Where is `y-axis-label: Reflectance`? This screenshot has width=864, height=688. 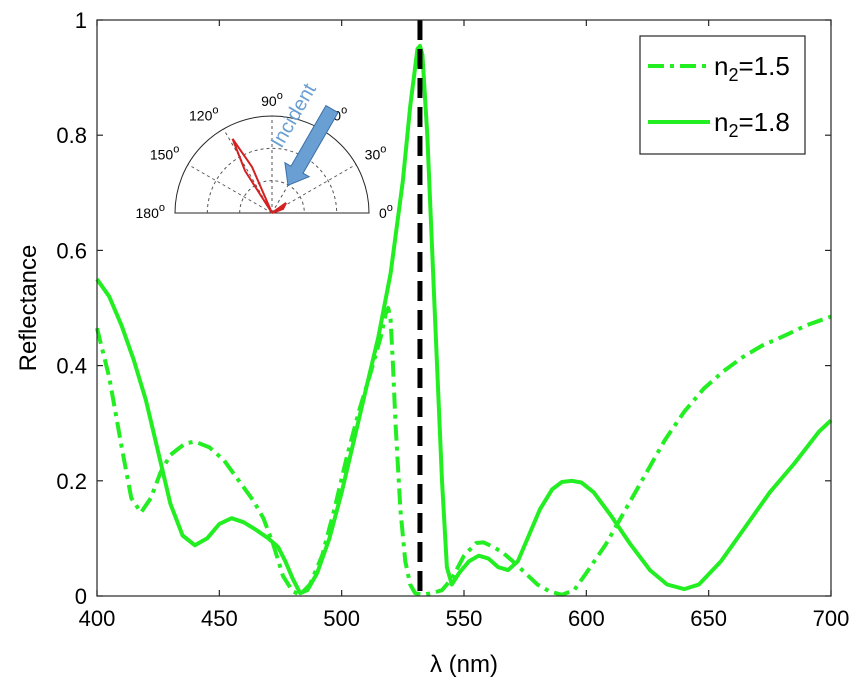
y-axis-label: Reflectance is located at coordinates (28, 308).